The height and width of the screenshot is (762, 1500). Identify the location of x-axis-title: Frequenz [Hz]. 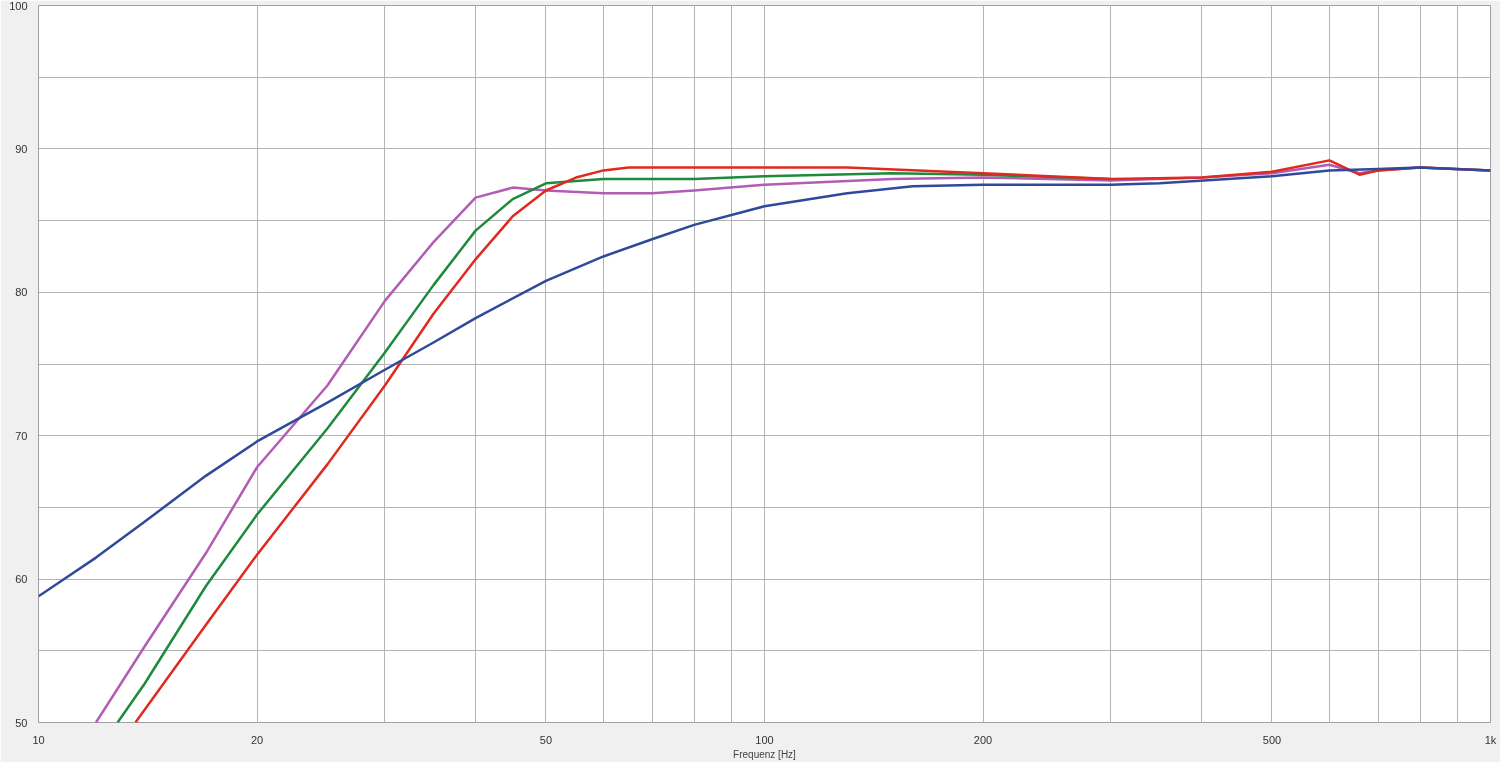
(765, 754).